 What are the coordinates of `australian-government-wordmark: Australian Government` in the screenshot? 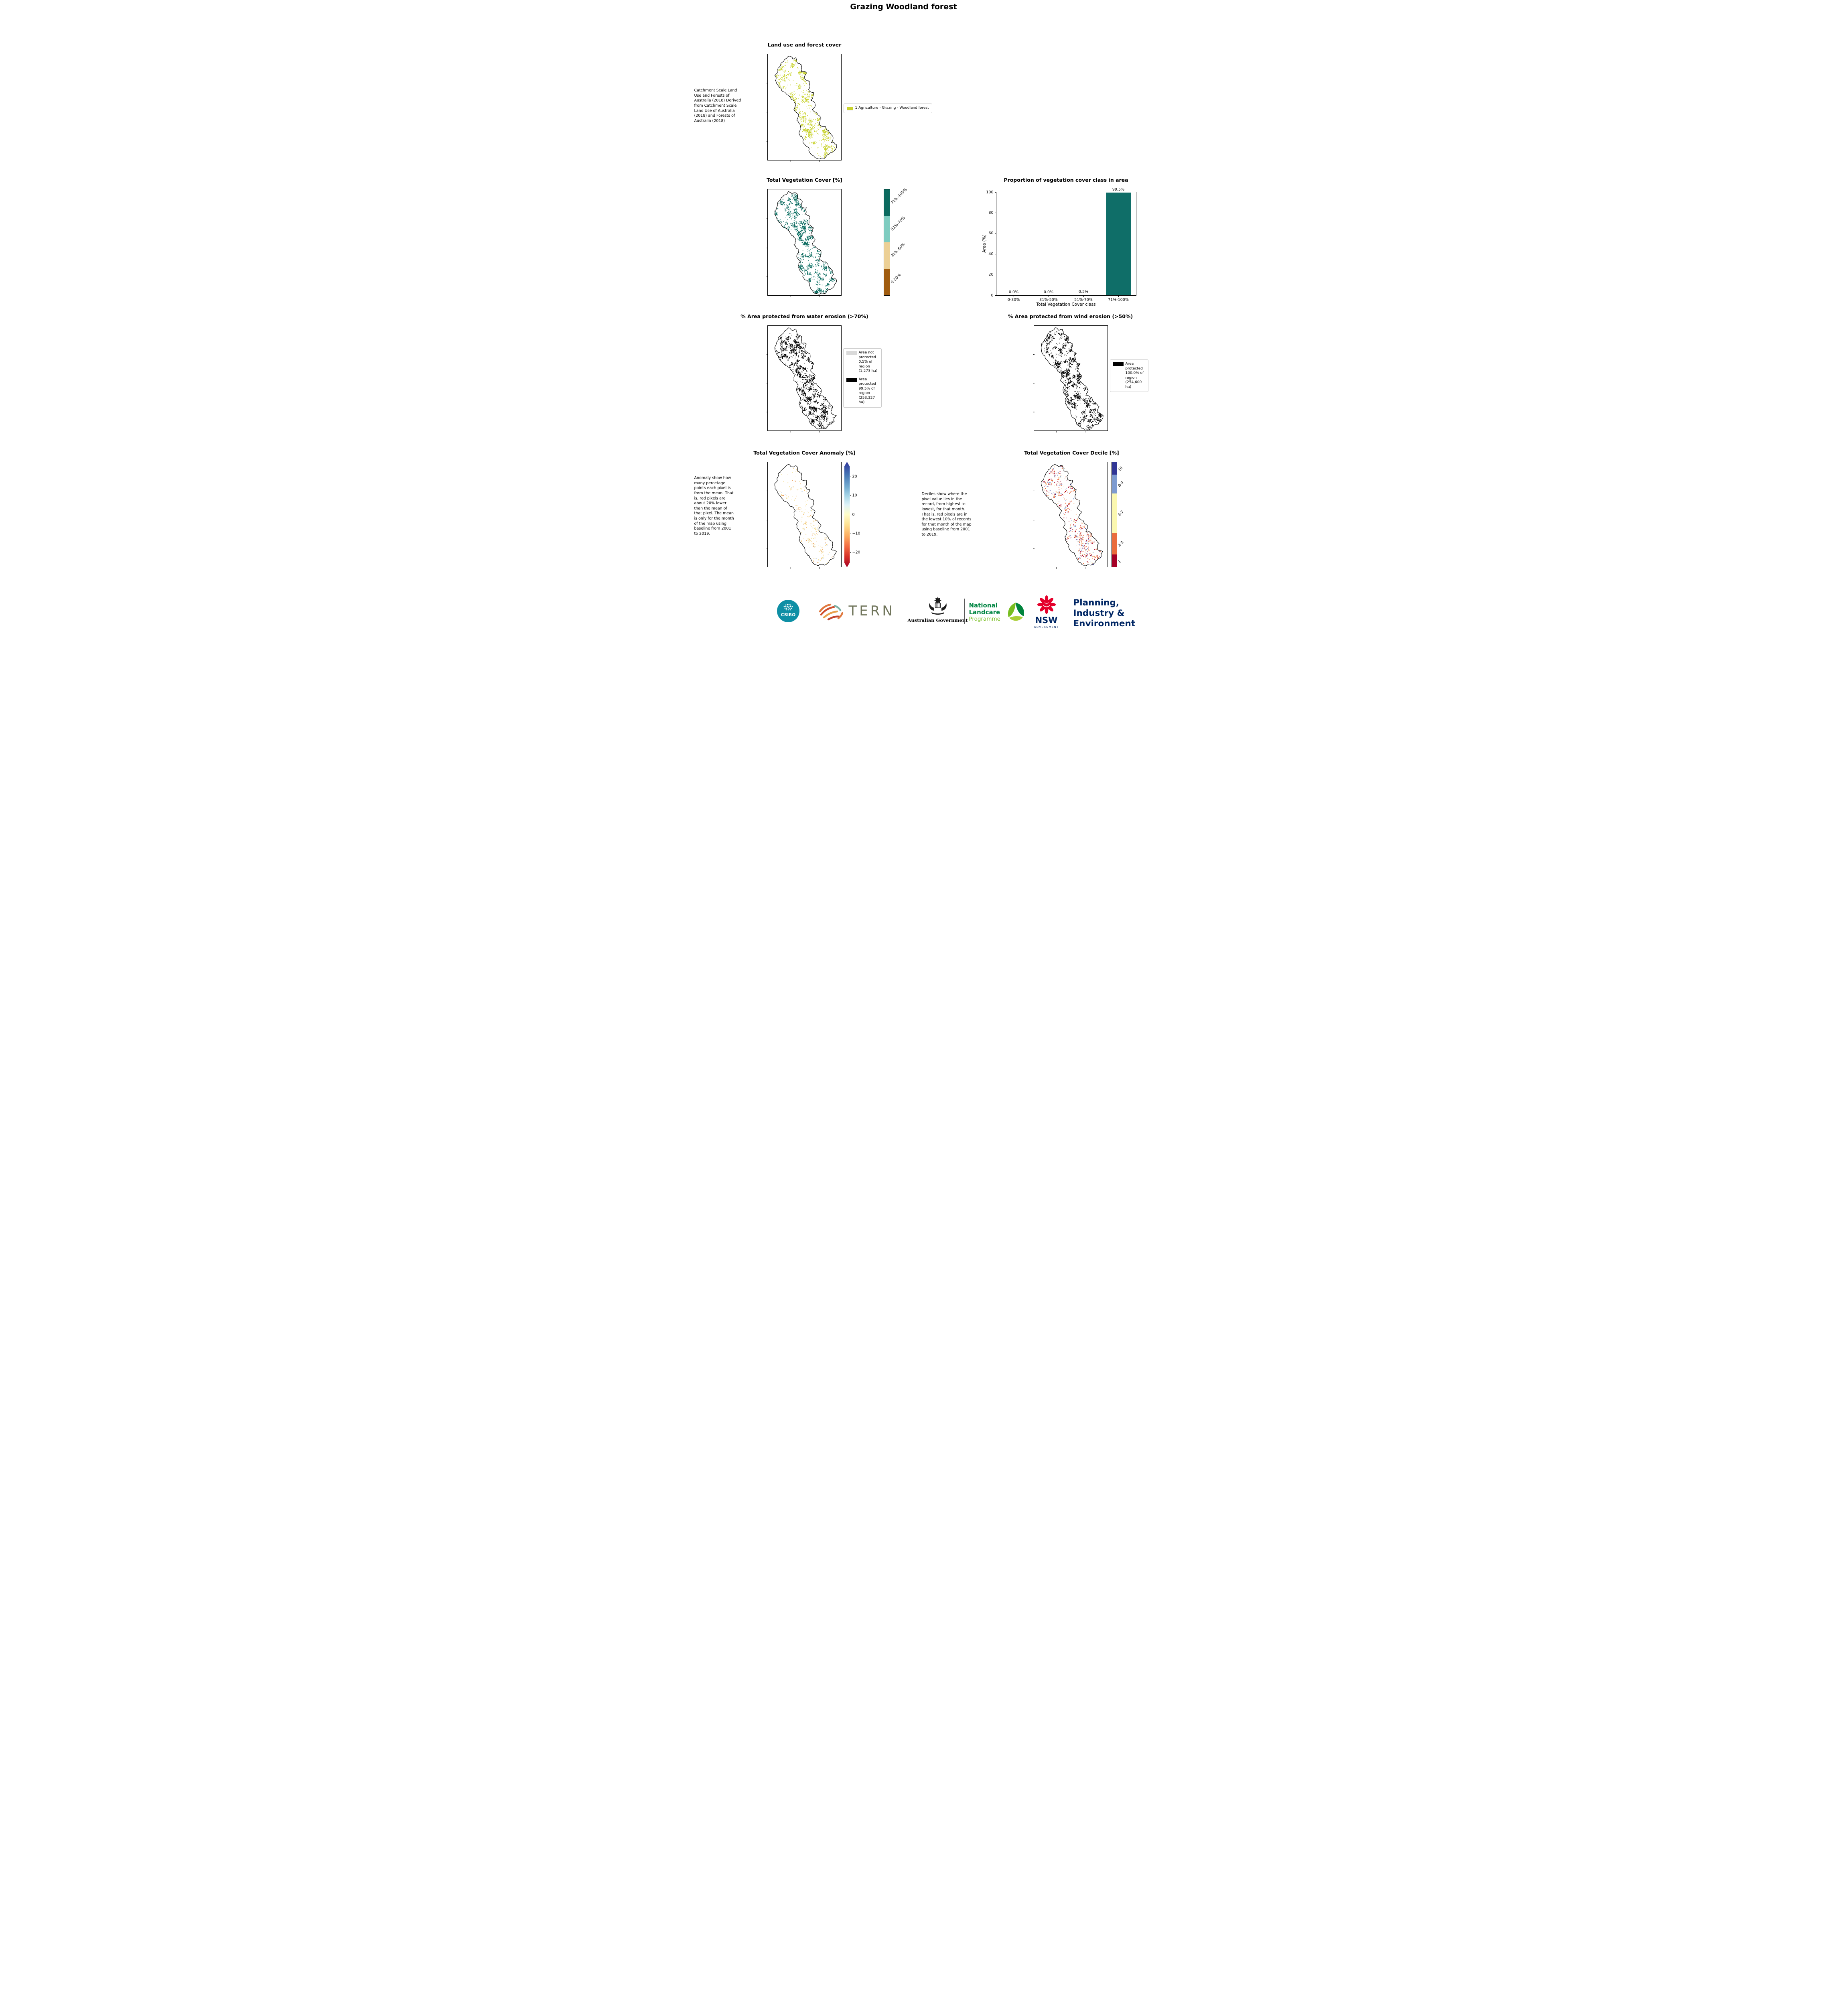 It's located at (937, 620).